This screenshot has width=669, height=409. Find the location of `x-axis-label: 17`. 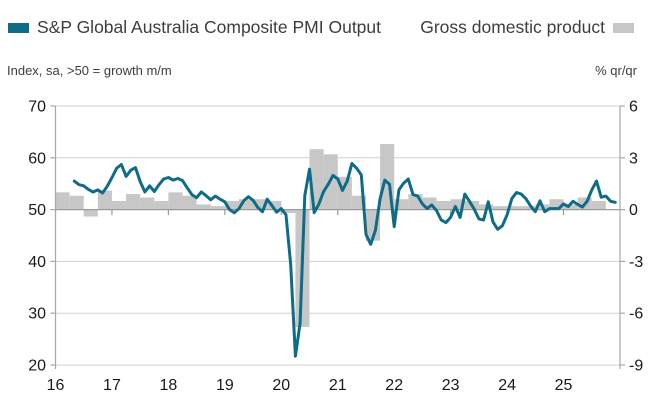

x-axis-label: 17 is located at coordinates (112, 385).